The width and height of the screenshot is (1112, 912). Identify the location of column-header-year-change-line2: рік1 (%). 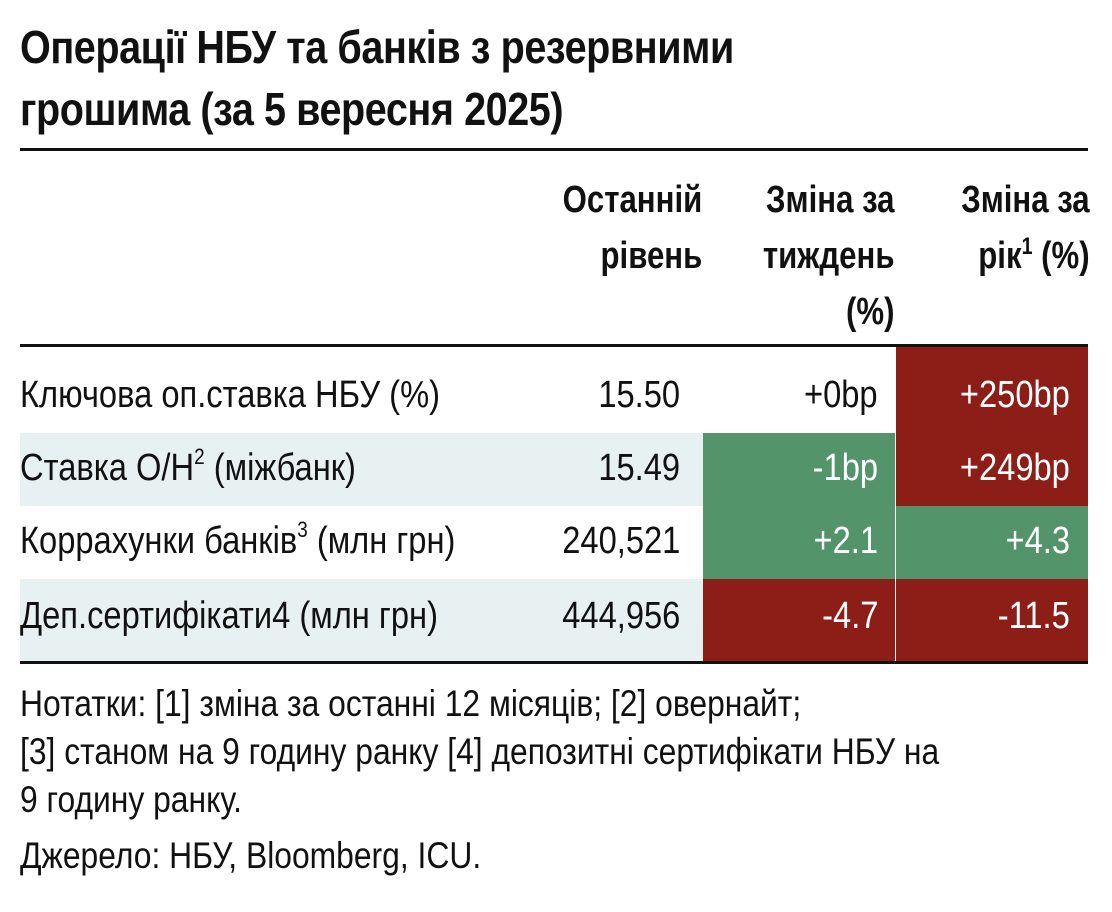
(1026, 256).